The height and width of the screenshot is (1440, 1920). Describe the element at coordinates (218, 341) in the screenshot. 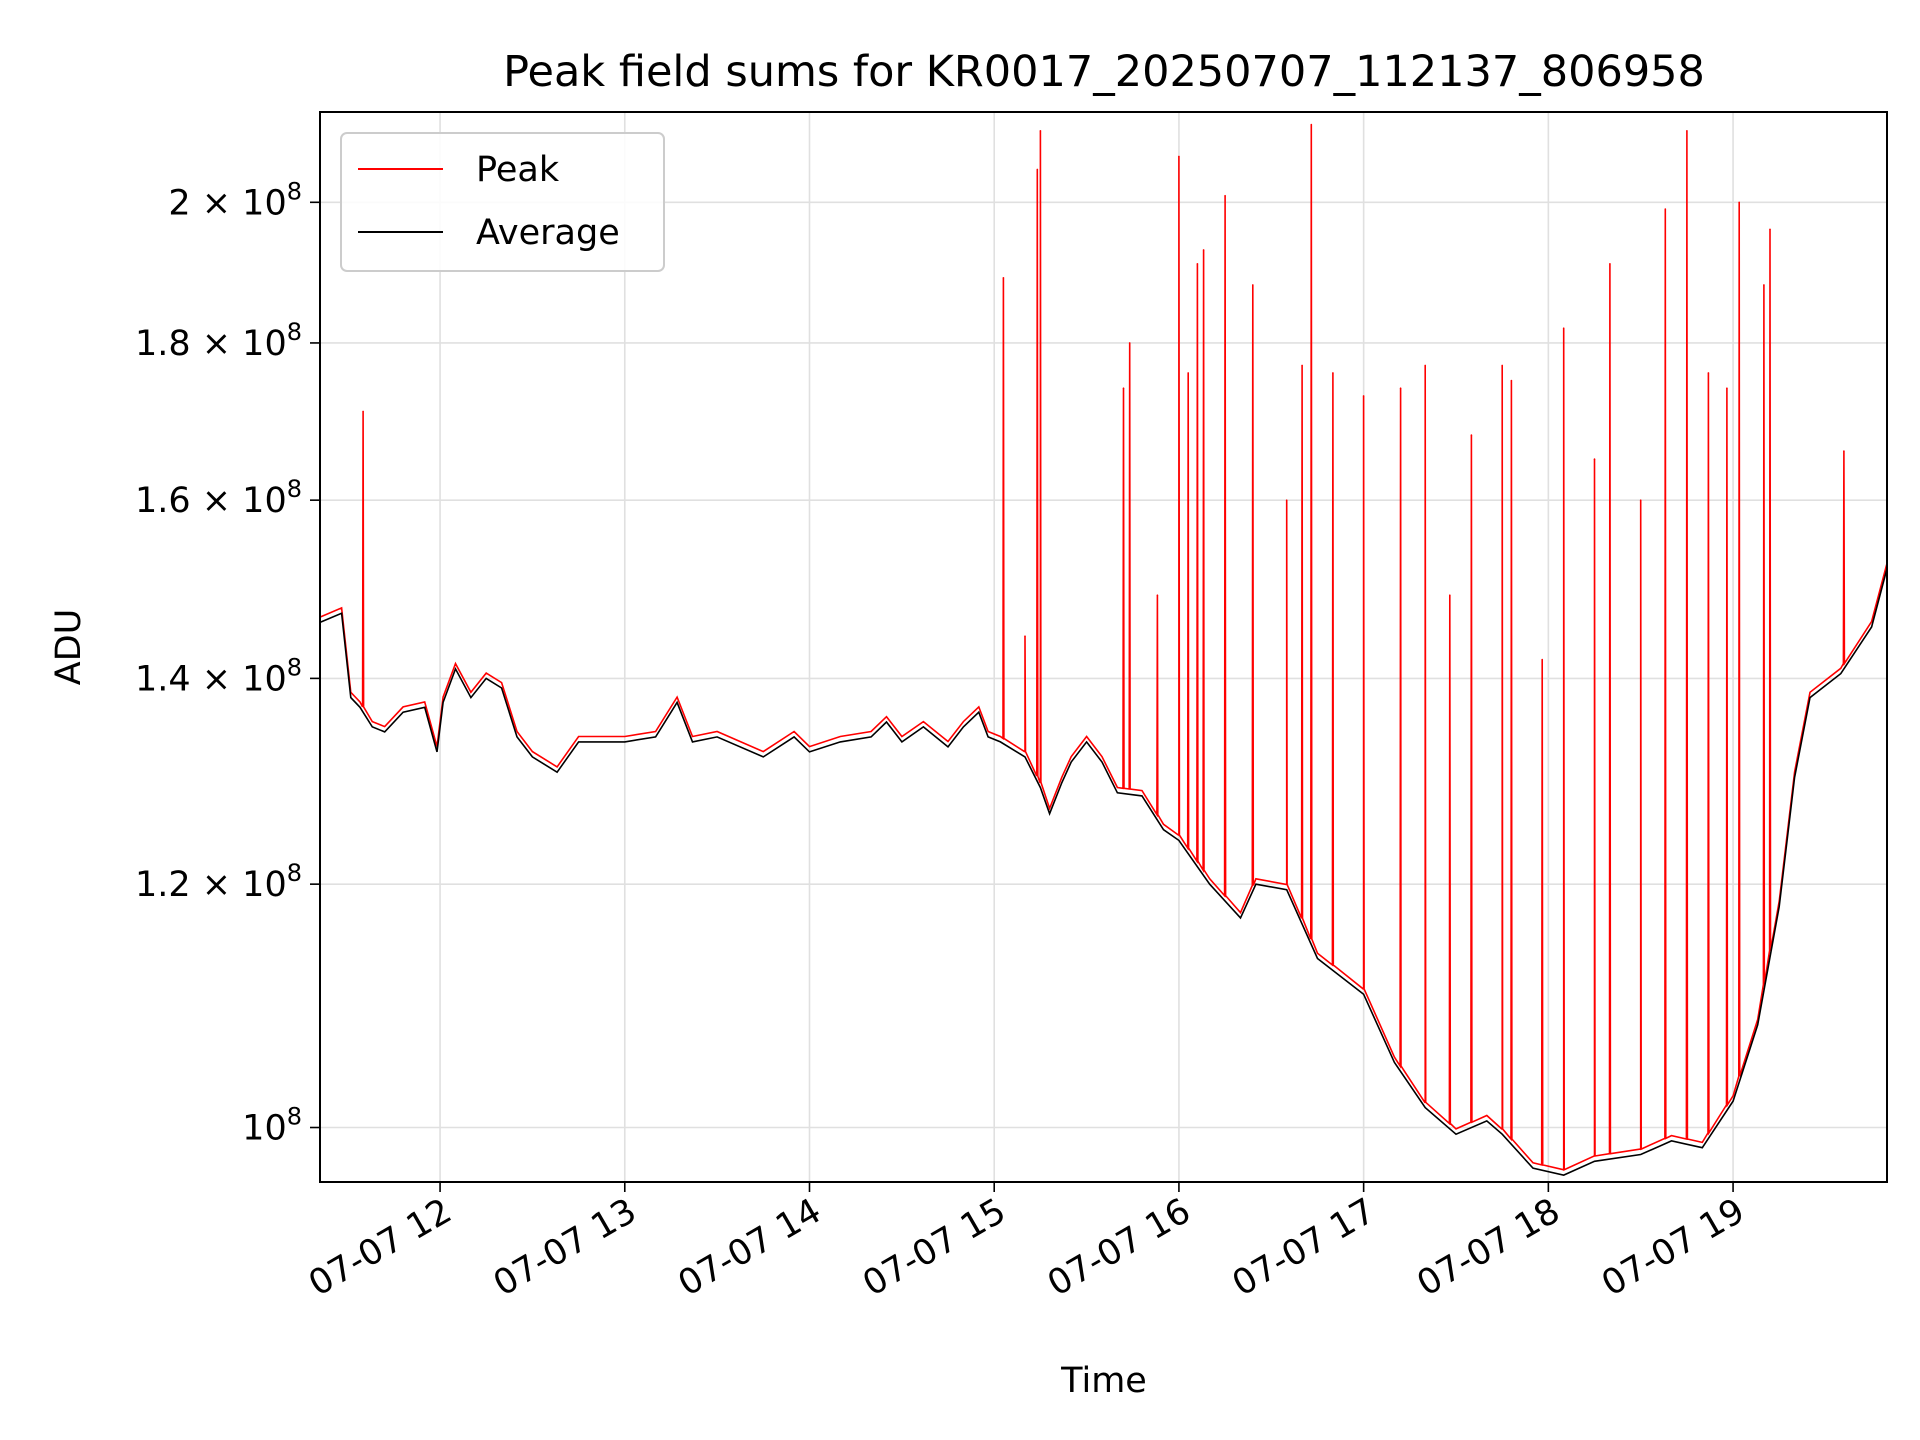

I see `y-tick-label: 1.8 × 108` at that location.